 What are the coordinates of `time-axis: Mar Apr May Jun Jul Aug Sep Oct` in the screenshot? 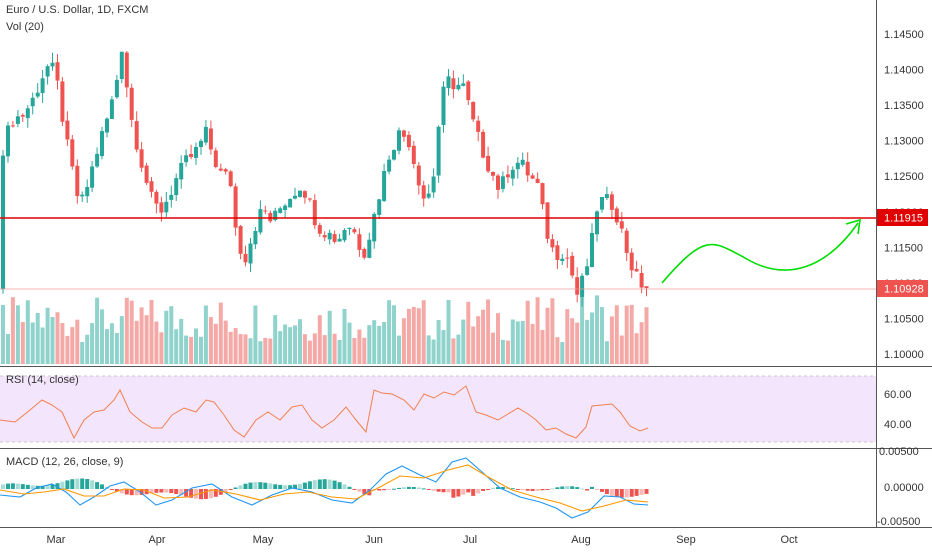 It's located at (422, 540).